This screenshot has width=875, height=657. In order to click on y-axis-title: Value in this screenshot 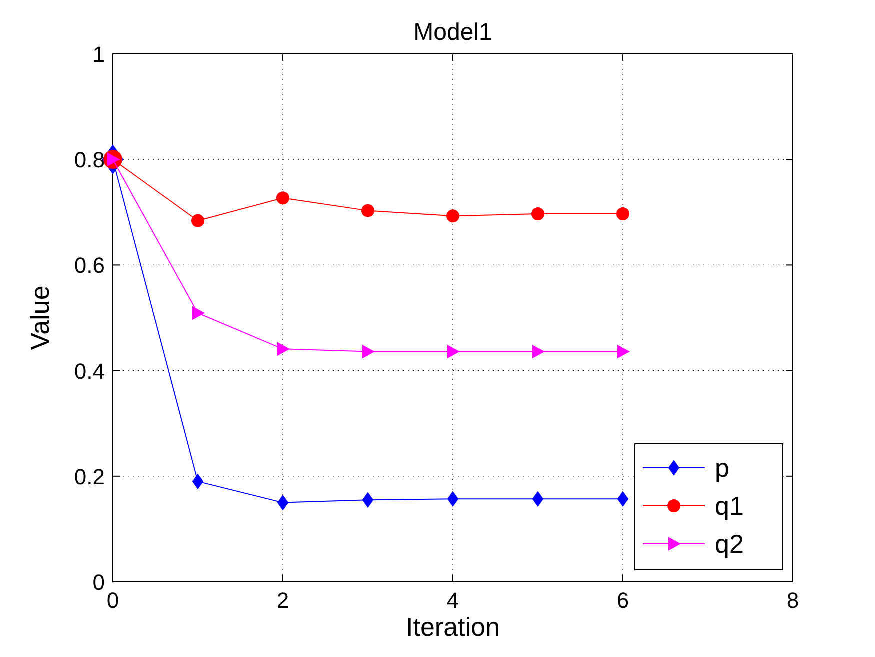, I will do `click(40, 318)`.